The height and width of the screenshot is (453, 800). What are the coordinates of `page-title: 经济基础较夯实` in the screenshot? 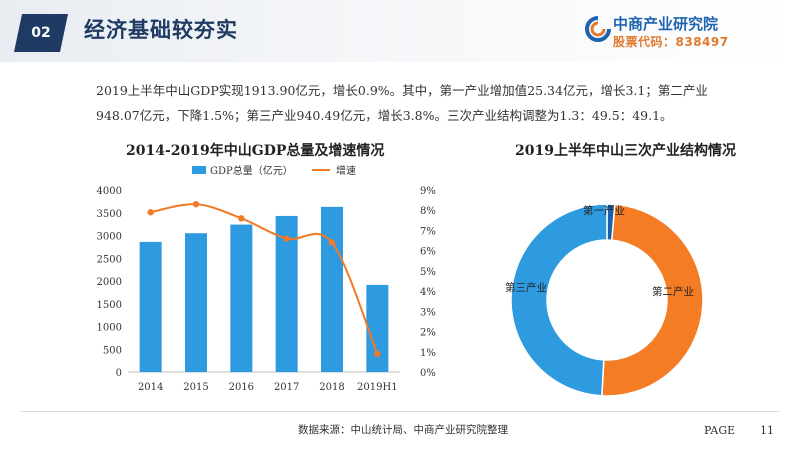 It's located at (161, 30).